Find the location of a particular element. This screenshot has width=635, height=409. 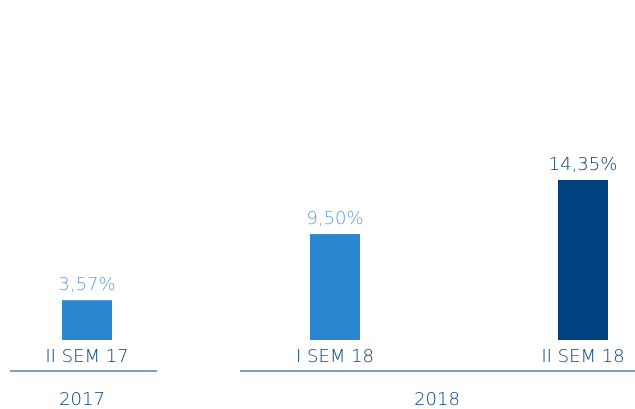

value-label: 3,57% is located at coordinates (86, 284).